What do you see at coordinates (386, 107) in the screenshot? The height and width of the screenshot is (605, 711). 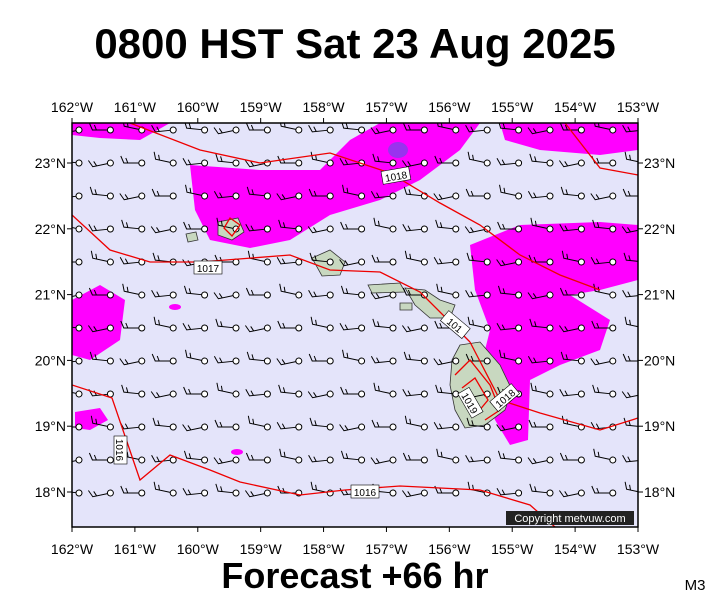 I see `lon-label: 157°W` at bounding box center [386, 107].